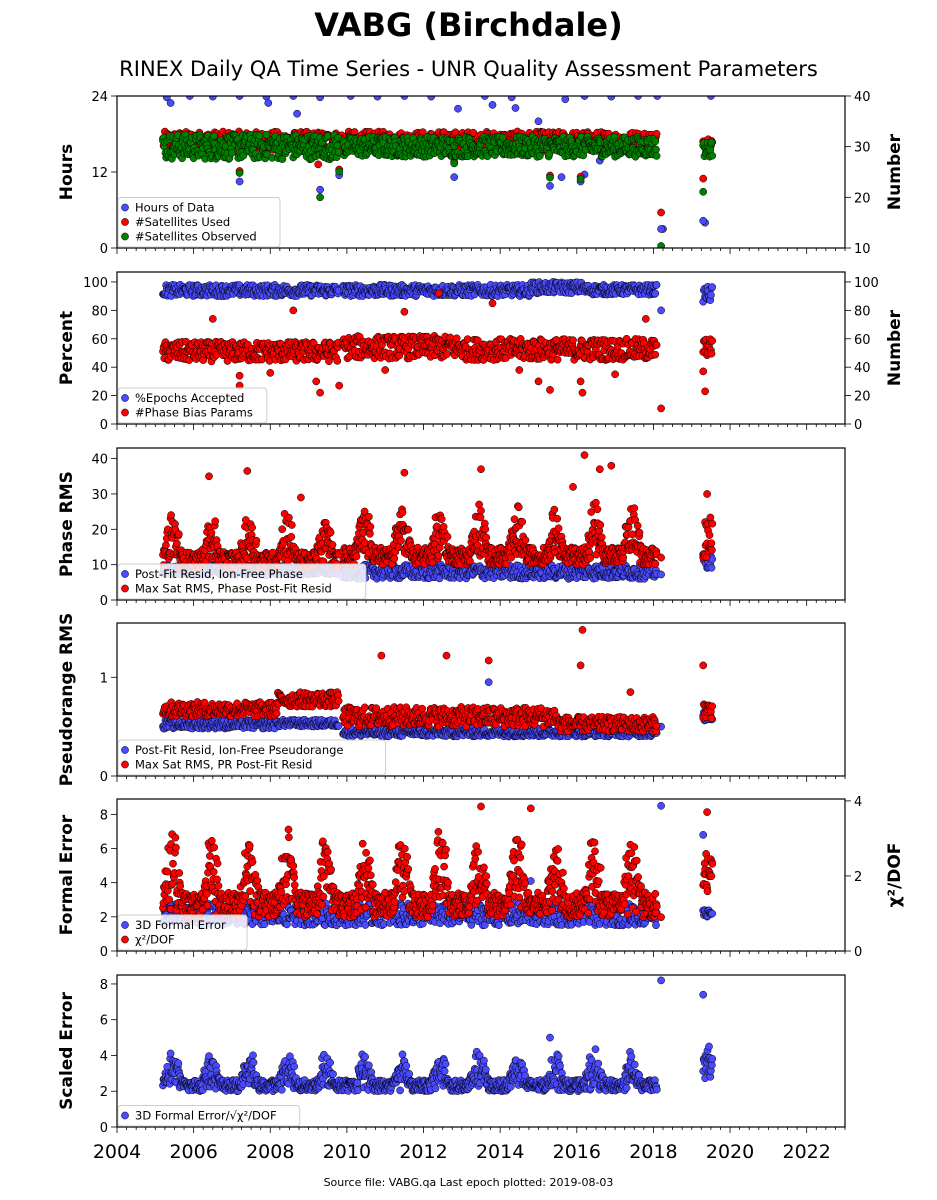 This screenshot has height=1200, width=937. I want to click on legend-label: %Epochs Accepted, so click(189, 398).